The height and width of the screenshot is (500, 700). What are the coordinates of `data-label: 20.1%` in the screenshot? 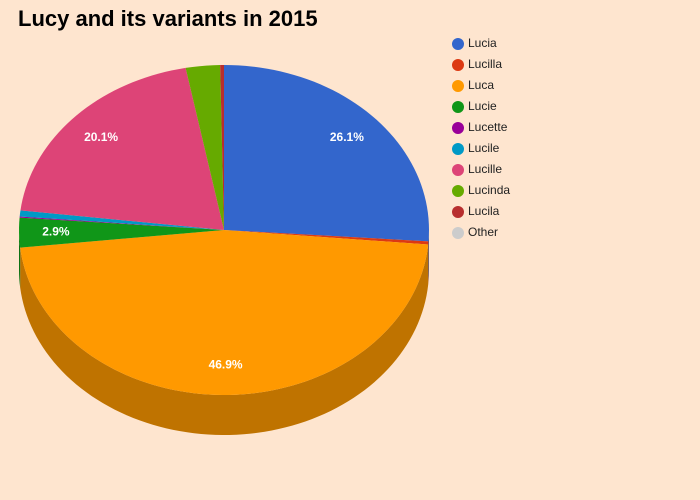 It's located at (101, 137).